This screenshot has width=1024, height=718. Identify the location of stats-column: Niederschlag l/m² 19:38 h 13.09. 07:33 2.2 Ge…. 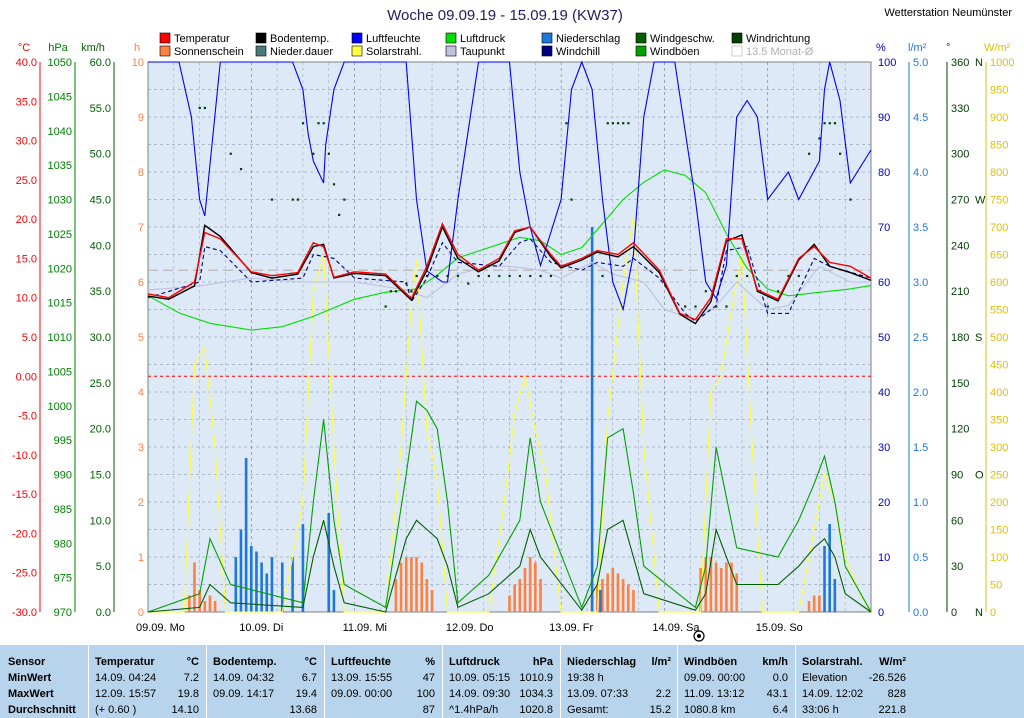
(619, 681).